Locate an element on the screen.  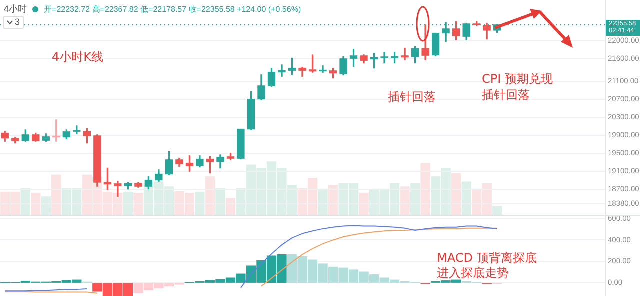
annotation: CPI 预期兑现 is located at coordinates (517, 79).